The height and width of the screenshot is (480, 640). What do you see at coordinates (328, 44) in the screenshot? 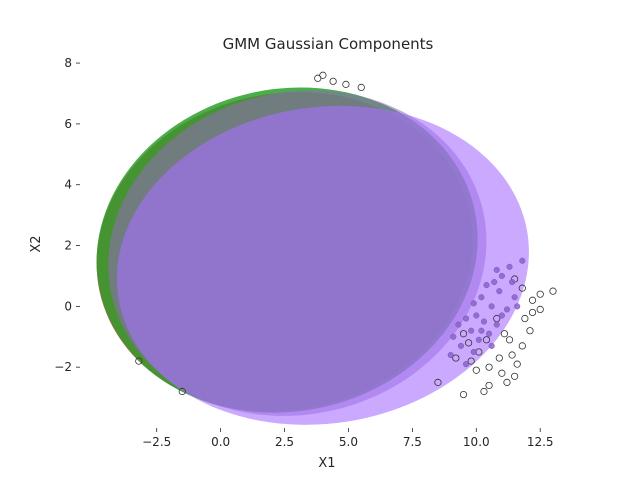
I see `chart-title: GMM Gaussian Components` at bounding box center [328, 44].